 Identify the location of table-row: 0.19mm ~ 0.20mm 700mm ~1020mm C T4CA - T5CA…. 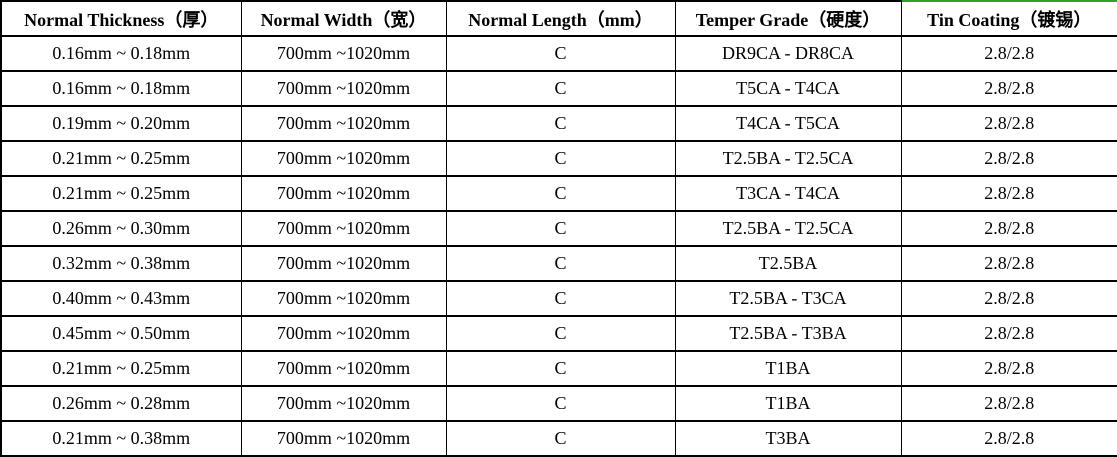
(558, 123).